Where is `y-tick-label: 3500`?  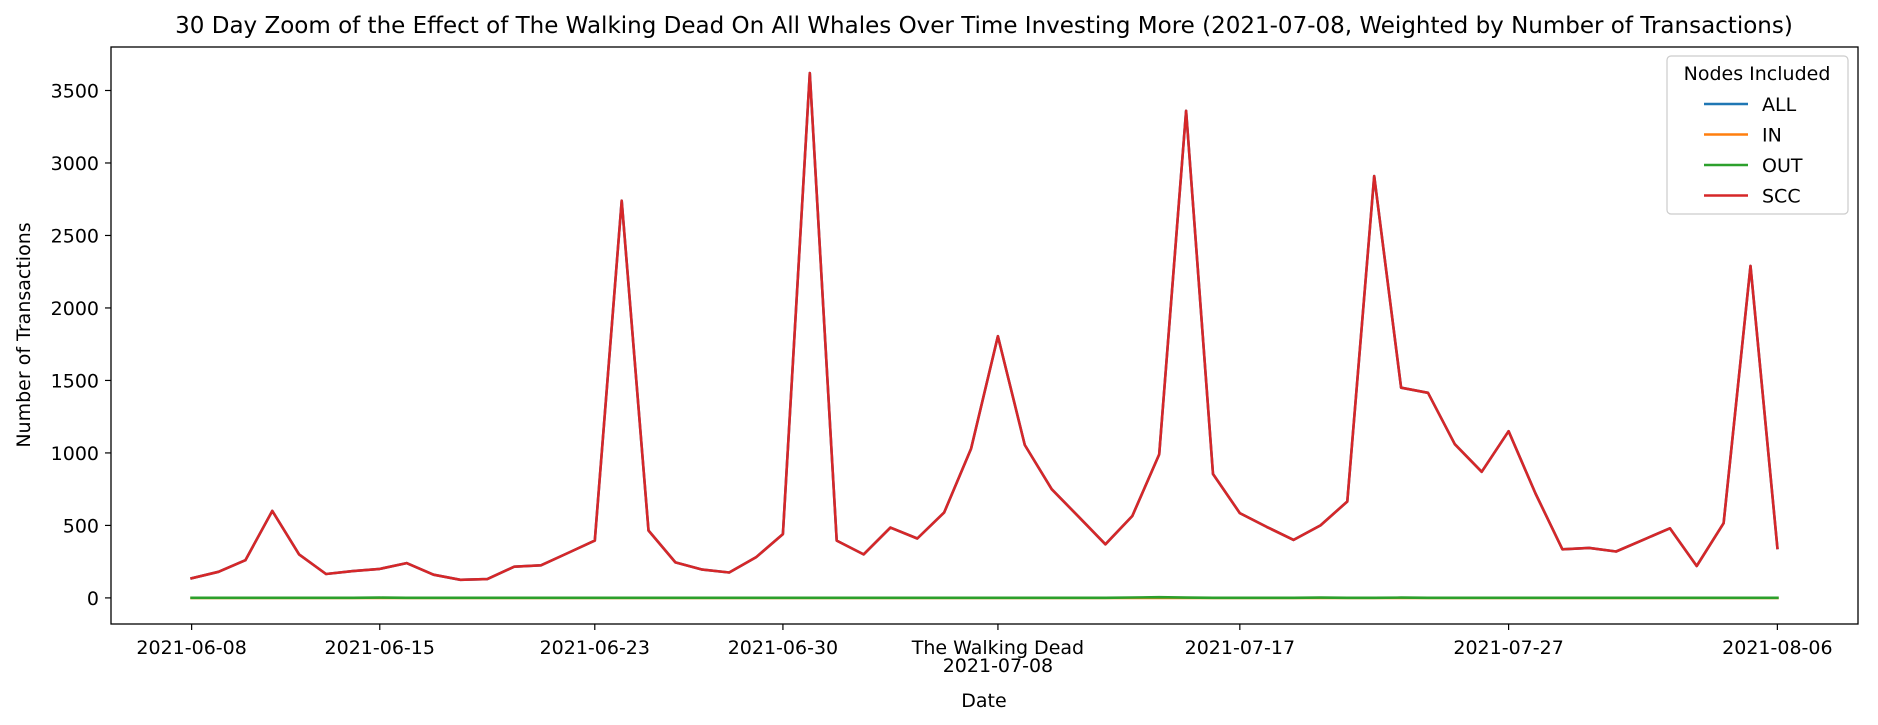
y-tick-label: 3500 is located at coordinates (75, 91).